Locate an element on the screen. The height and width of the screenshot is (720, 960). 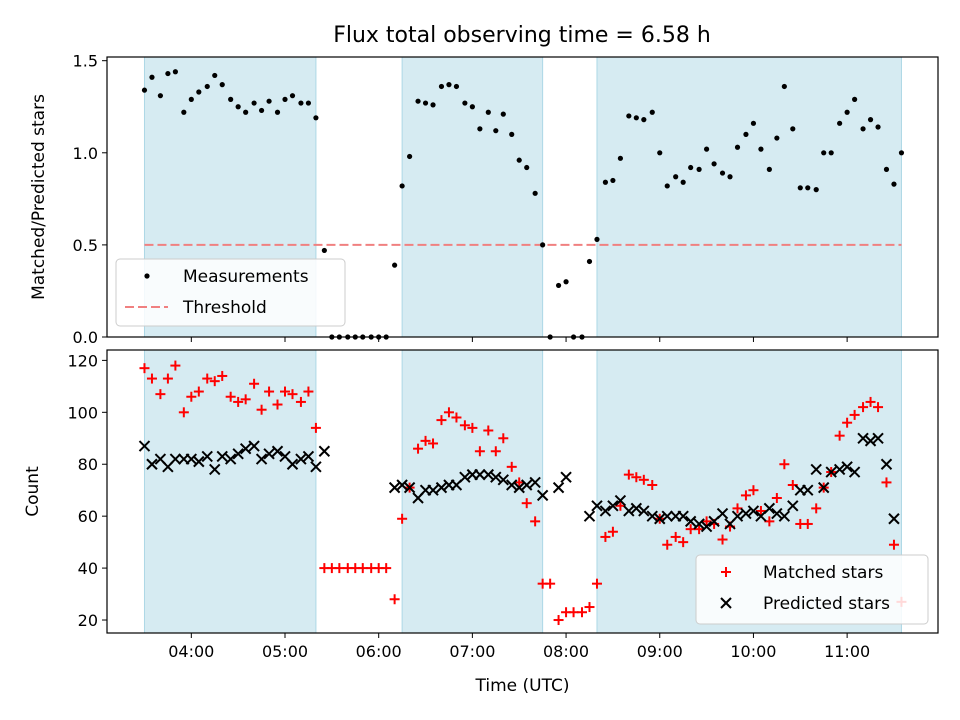
chart-title: Flux total observing time = 6.58 h is located at coordinates (522, 35).